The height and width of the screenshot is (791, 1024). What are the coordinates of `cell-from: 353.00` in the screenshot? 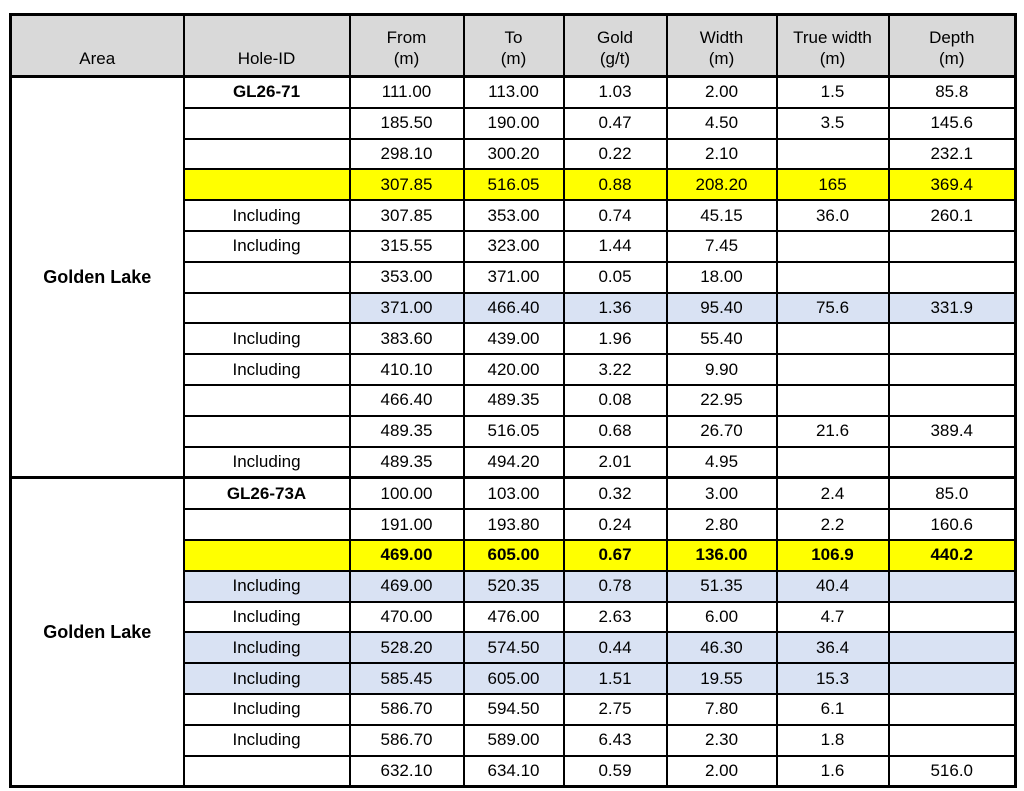 It's located at (406, 277).